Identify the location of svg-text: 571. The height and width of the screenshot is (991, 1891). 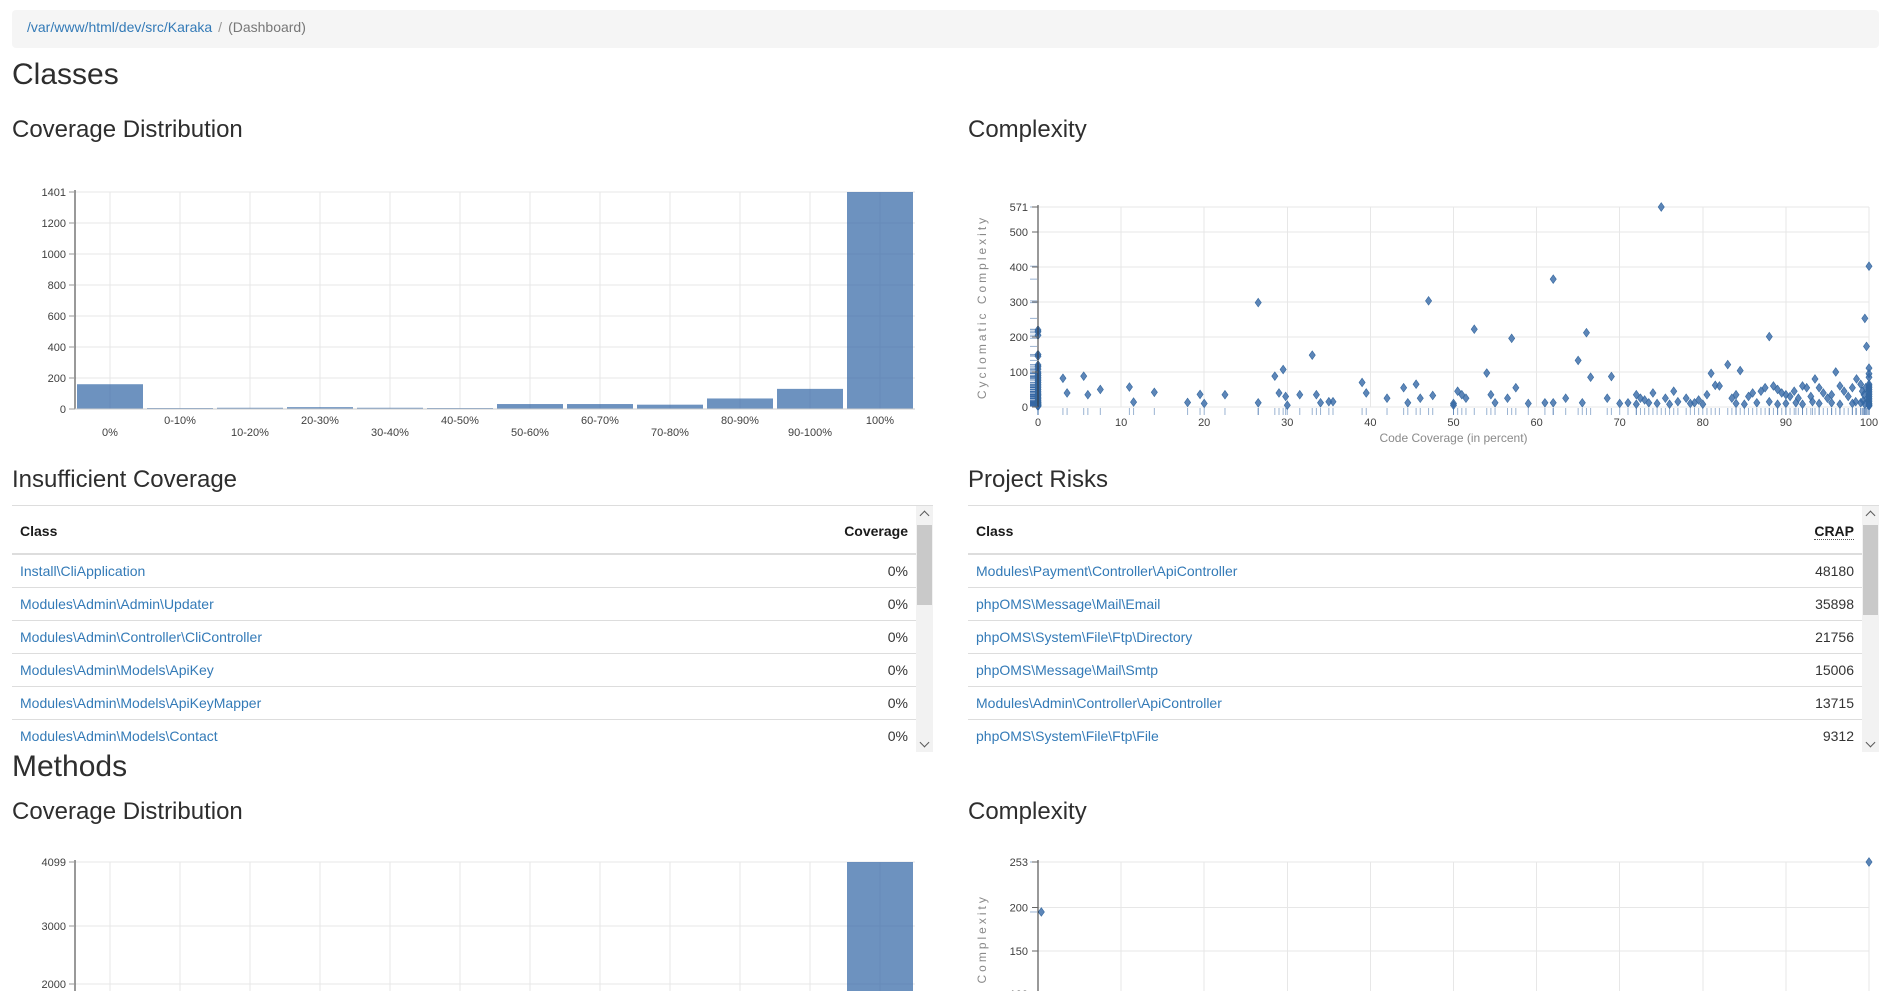
(1019, 208).